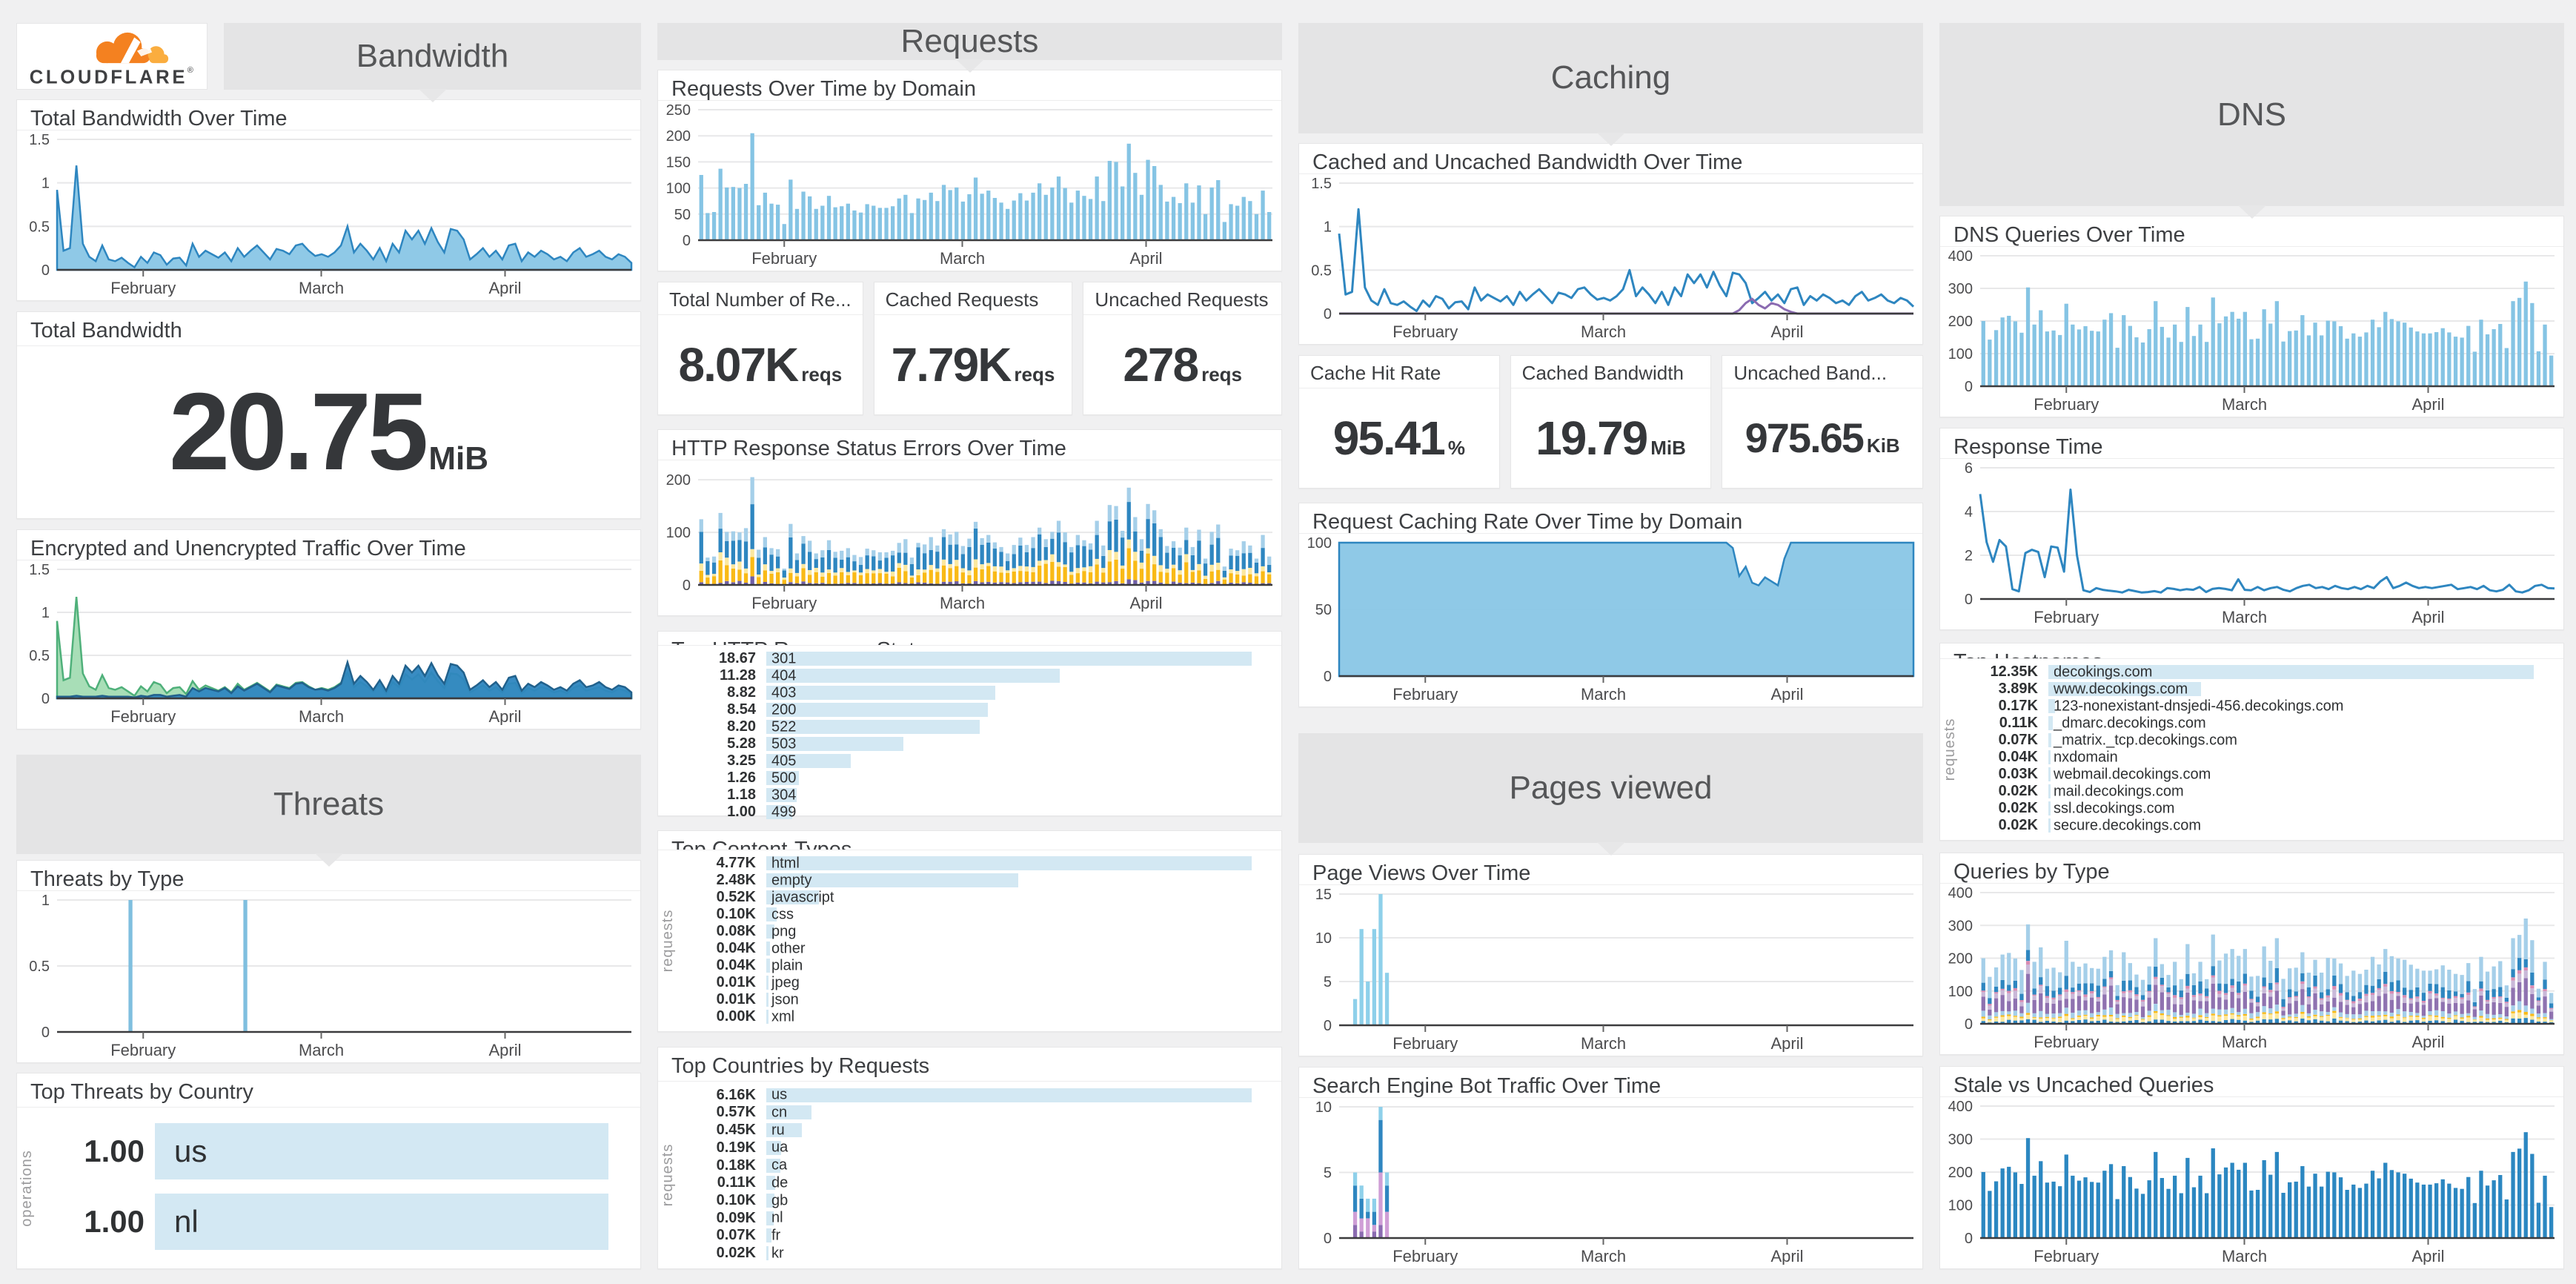 Image resolution: width=2576 pixels, height=1284 pixels. Describe the element at coordinates (973, 966) in the screenshot. I see `list-item: 0.04K plain` at that location.